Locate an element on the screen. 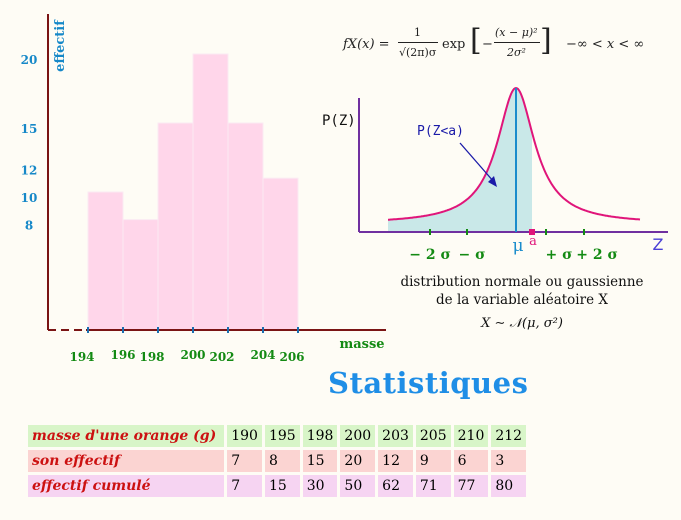 Image resolution: width=681 pixels, height=520 pixels. row-label: son effectif is located at coordinates (126, 461).